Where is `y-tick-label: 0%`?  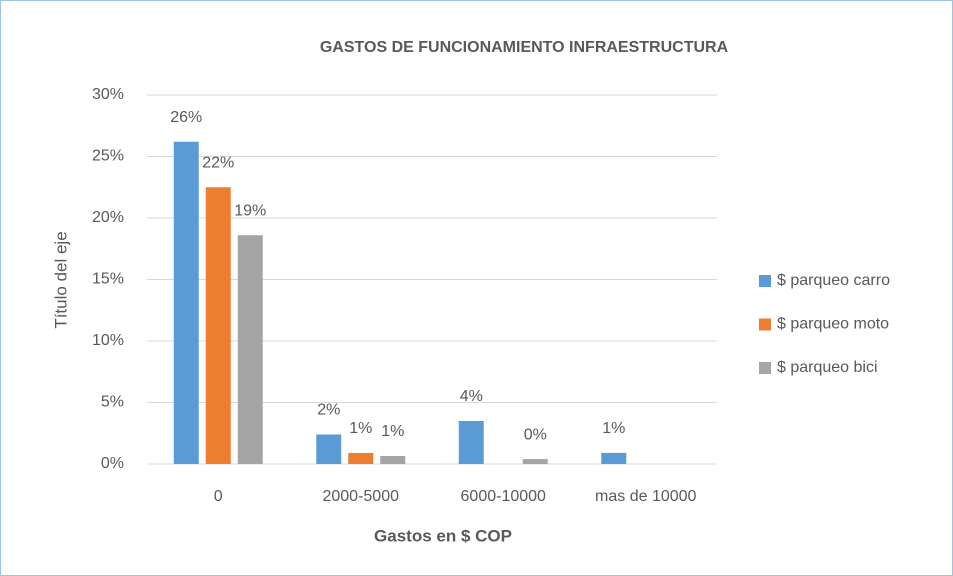 y-tick-label: 0% is located at coordinates (112, 463).